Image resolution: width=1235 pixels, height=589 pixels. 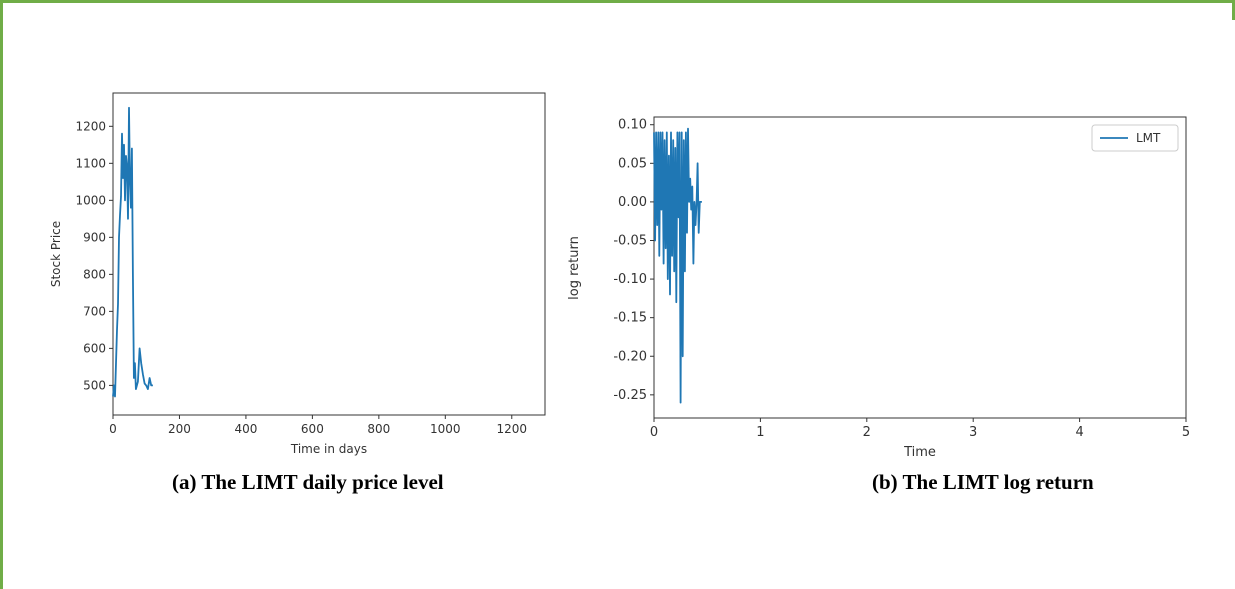 What do you see at coordinates (56, 254) in the screenshot?
I see `chart-a-y-axis-label: Stock Price` at bounding box center [56, 254].